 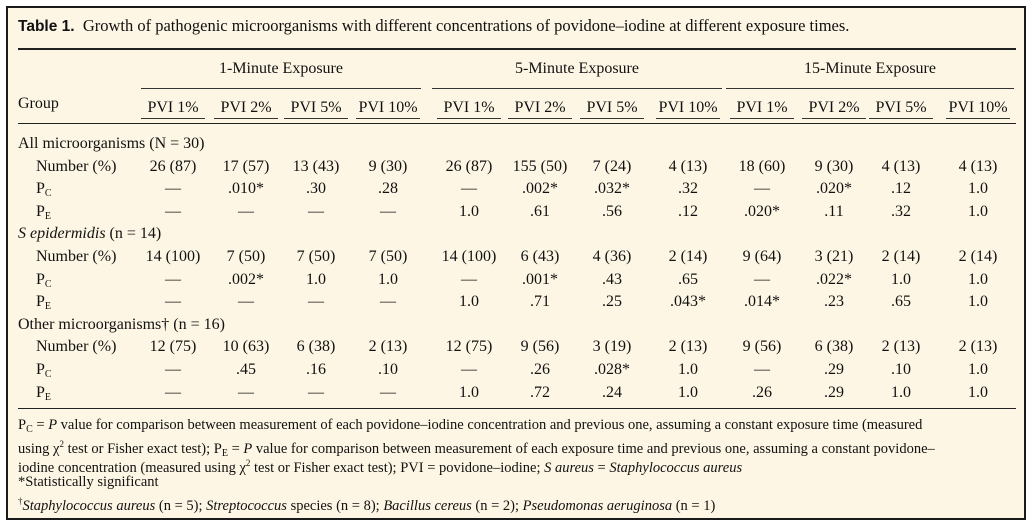 What do you see at coordinates (612, 302) in the screenshot?
I see `table-cell: .25` at bounding box center [612, 302].